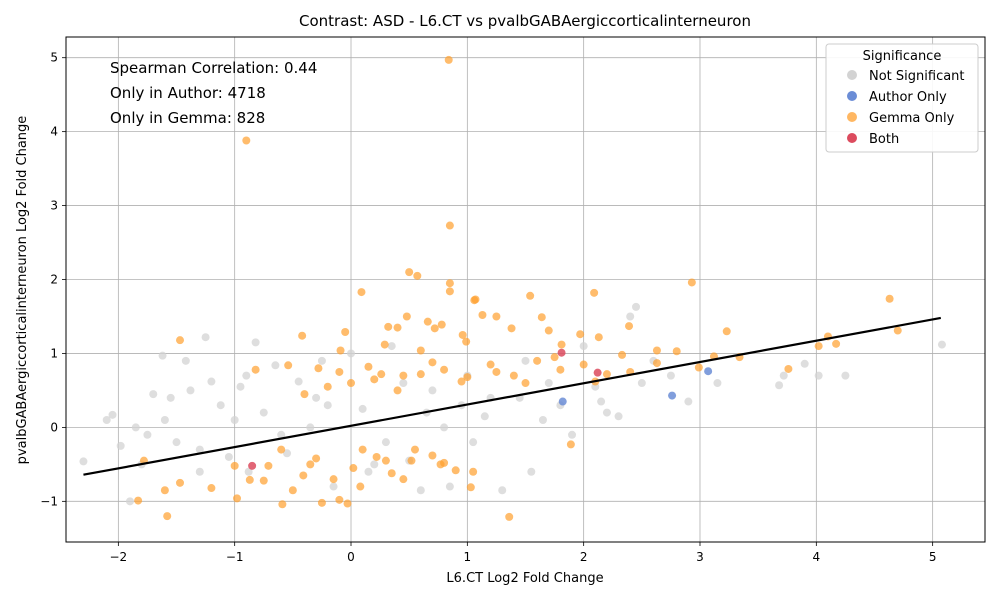 This screenshot has height=604, width=1000. I want to click on y-tick-label: 5, so click(54, 58).